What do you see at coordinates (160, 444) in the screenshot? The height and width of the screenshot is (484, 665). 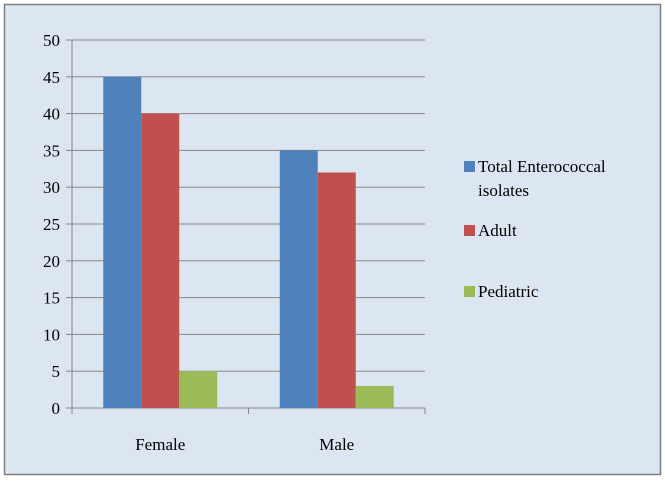 I see `x-tick-label: Female` at bounding box center [160, 444].